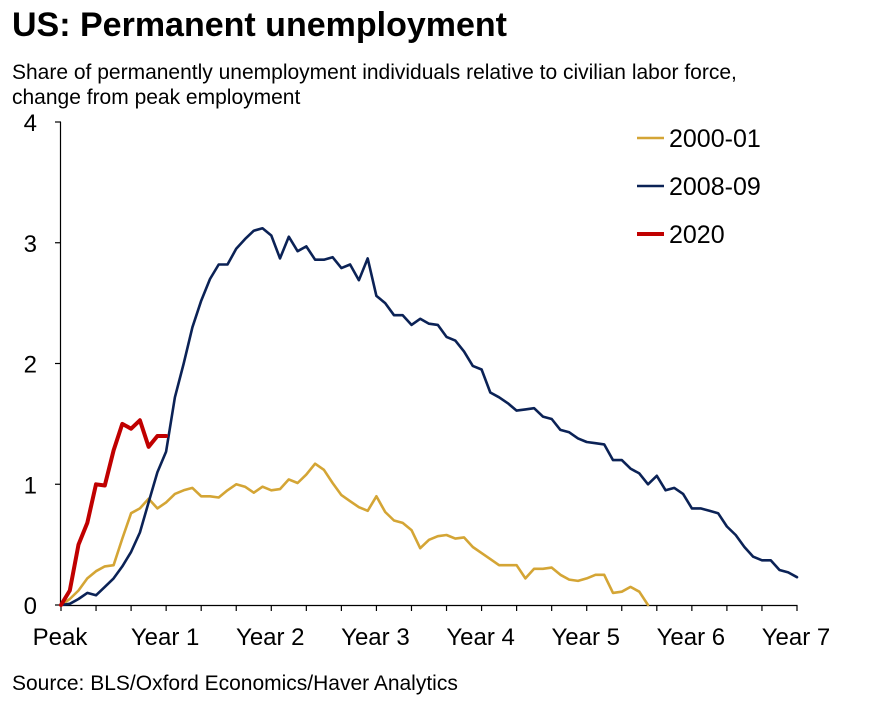 The height and width of the screenshot is (707, 885). I want to click on x-tick-label: Year 5, so click(585, 637).